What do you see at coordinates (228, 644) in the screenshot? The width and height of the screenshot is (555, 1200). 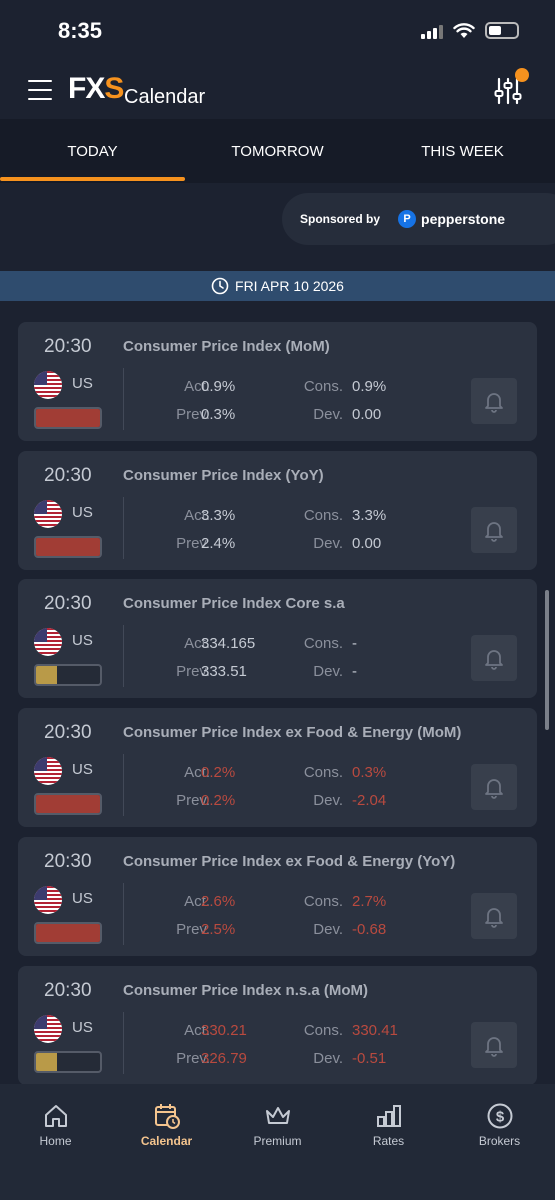 I see `actual-value: 334.165` at bounding box center [228, 644].